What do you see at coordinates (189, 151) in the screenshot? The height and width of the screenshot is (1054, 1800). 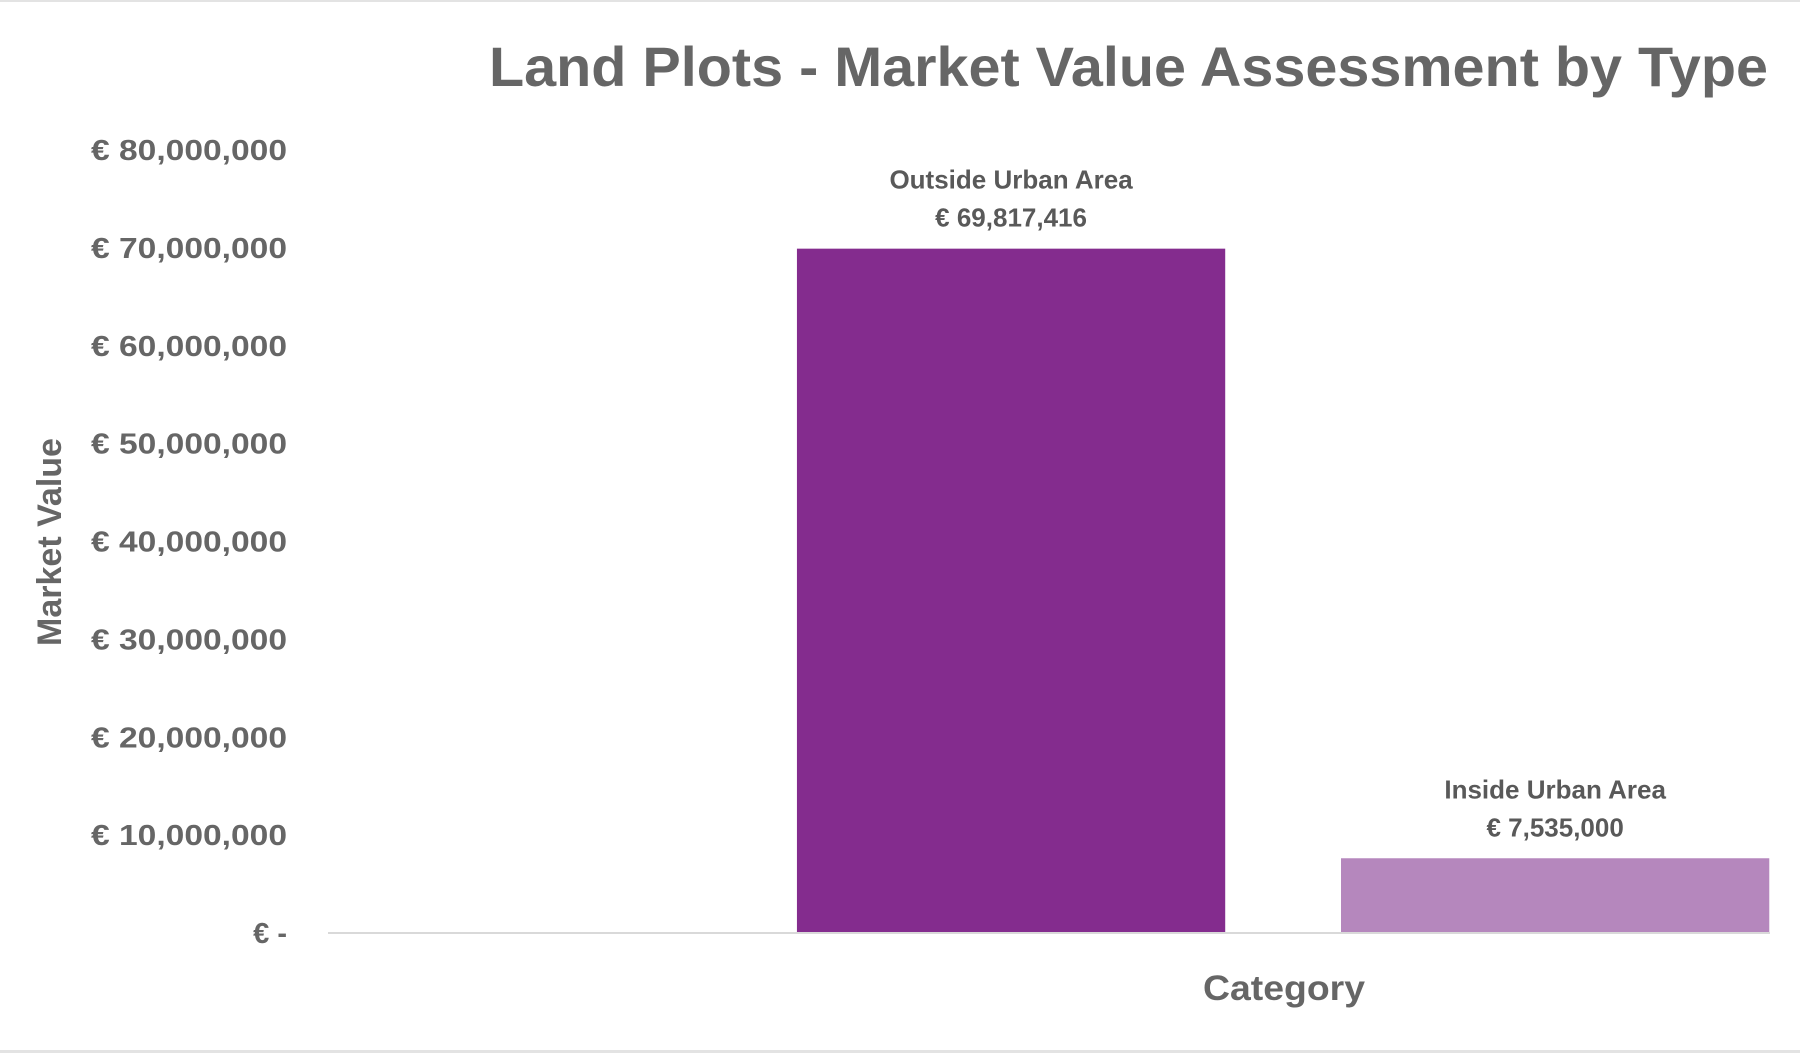 I see `y-tick-label: € 80,000,000` at bounding box center [189, 151].